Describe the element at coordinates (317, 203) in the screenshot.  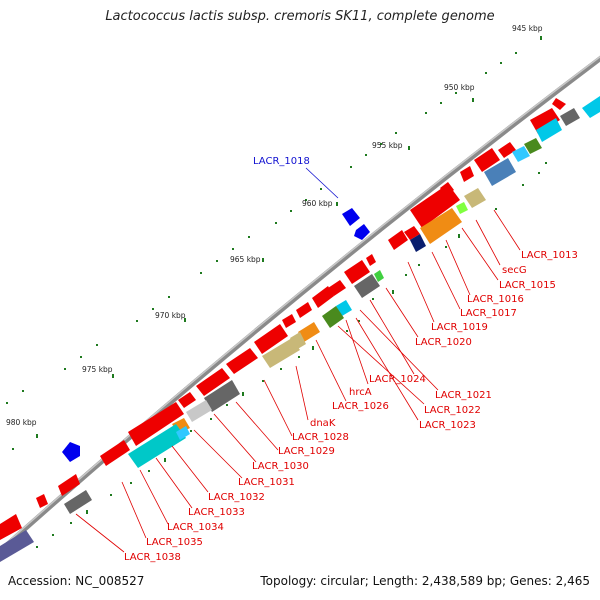
I see `tick-label-960: 960 kbp` at that location.